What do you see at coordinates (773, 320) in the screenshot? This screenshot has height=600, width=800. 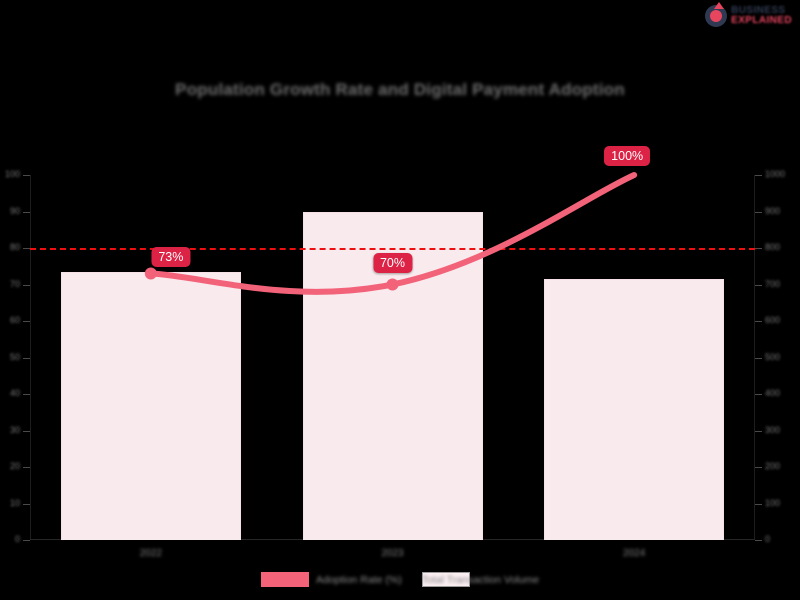 I see `y-axis-right-tick-label: 600` at bounding box center [773, 320].